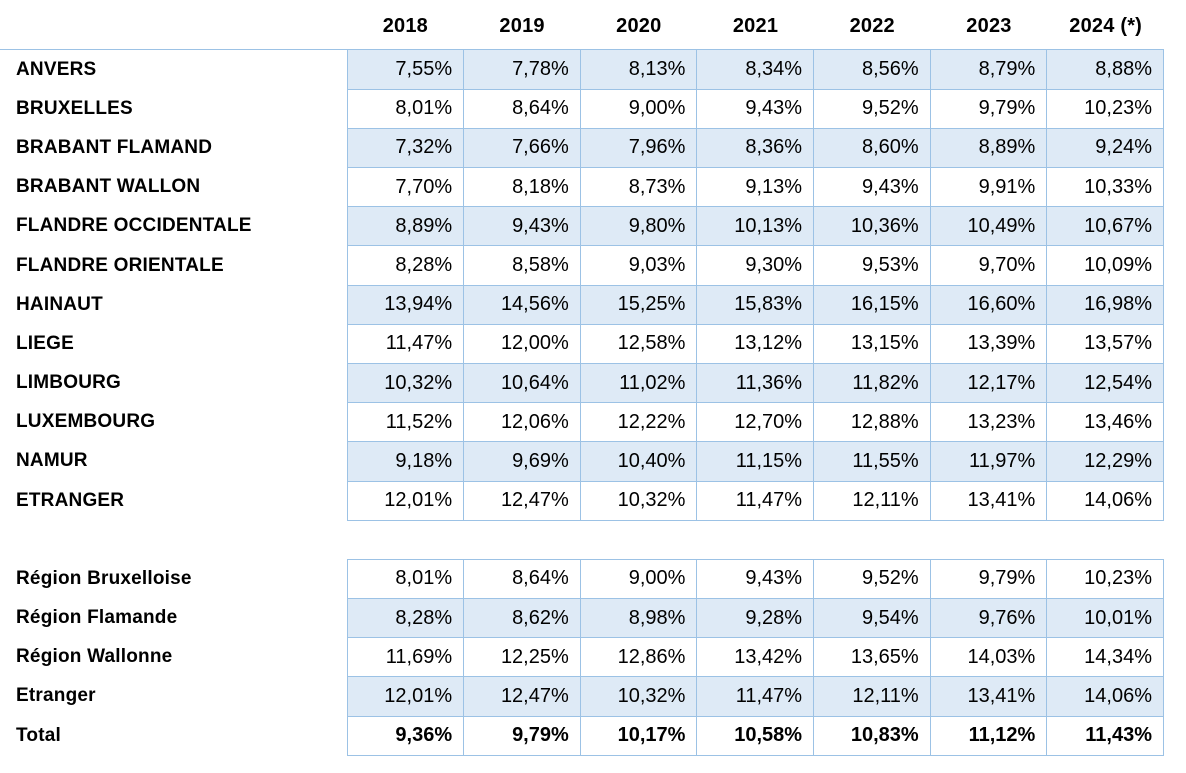 This screenshot has width=1186, height=773. I want to click on data-cell: 10,40%, so click(638, 461).